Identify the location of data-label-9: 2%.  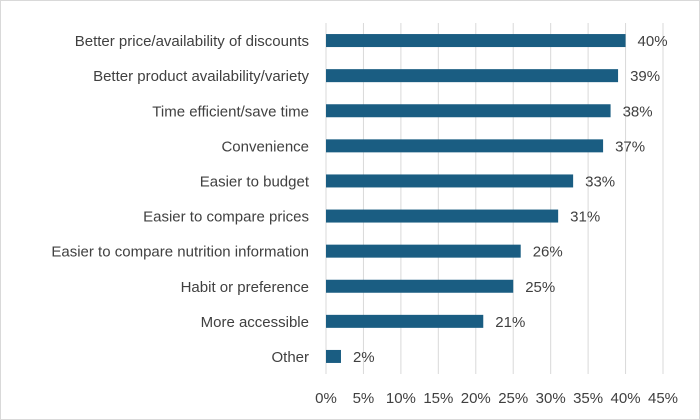
(364, 357).